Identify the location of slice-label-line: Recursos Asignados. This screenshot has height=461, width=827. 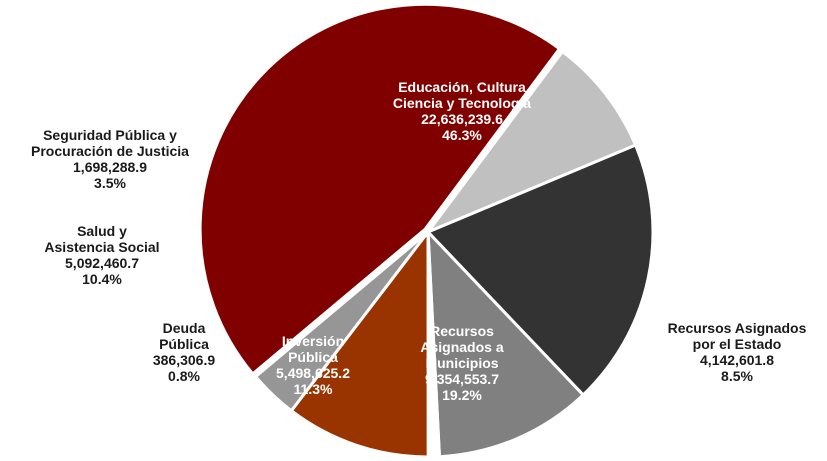
(737, 328).